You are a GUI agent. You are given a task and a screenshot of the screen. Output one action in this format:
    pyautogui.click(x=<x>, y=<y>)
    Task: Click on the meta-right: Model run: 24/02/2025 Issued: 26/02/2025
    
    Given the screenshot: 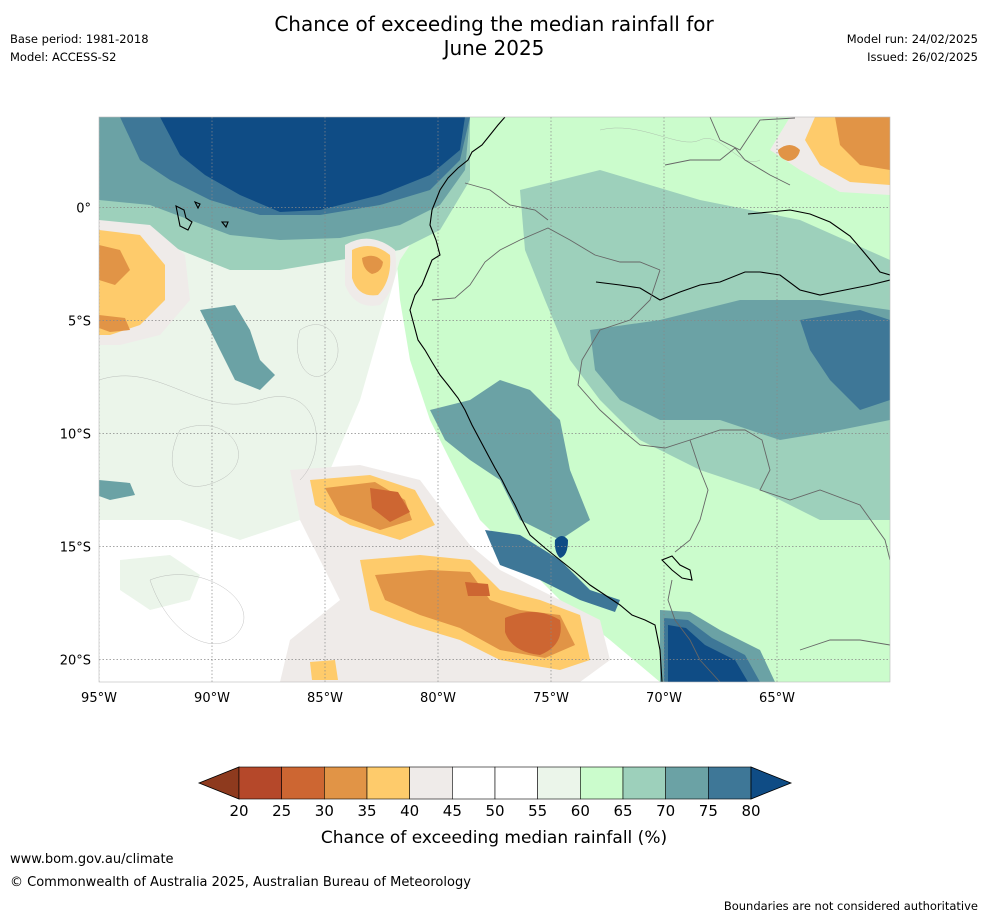 What is the action you would take?
    pyautogui.click(x=912, y=48)
    